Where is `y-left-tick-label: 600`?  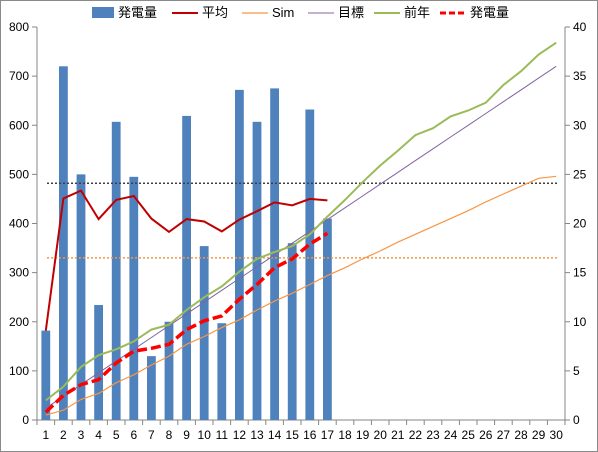
y-left-tick-label: 600 is located at coordinates (19, 125).